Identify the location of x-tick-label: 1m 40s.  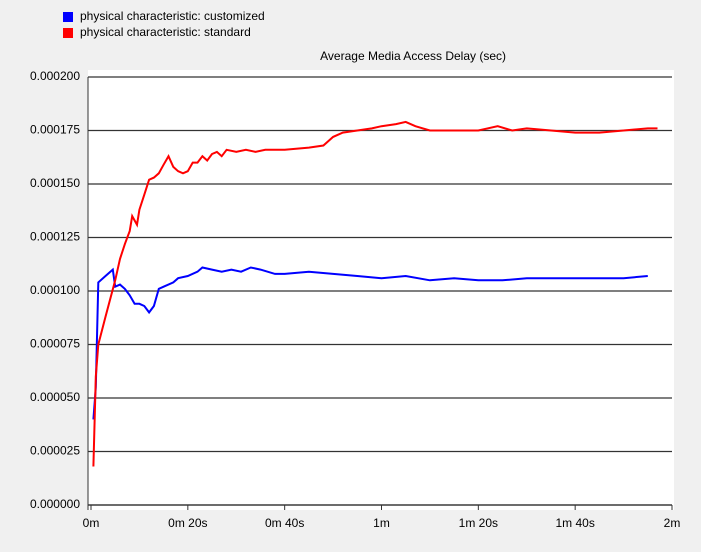
(574, 523).